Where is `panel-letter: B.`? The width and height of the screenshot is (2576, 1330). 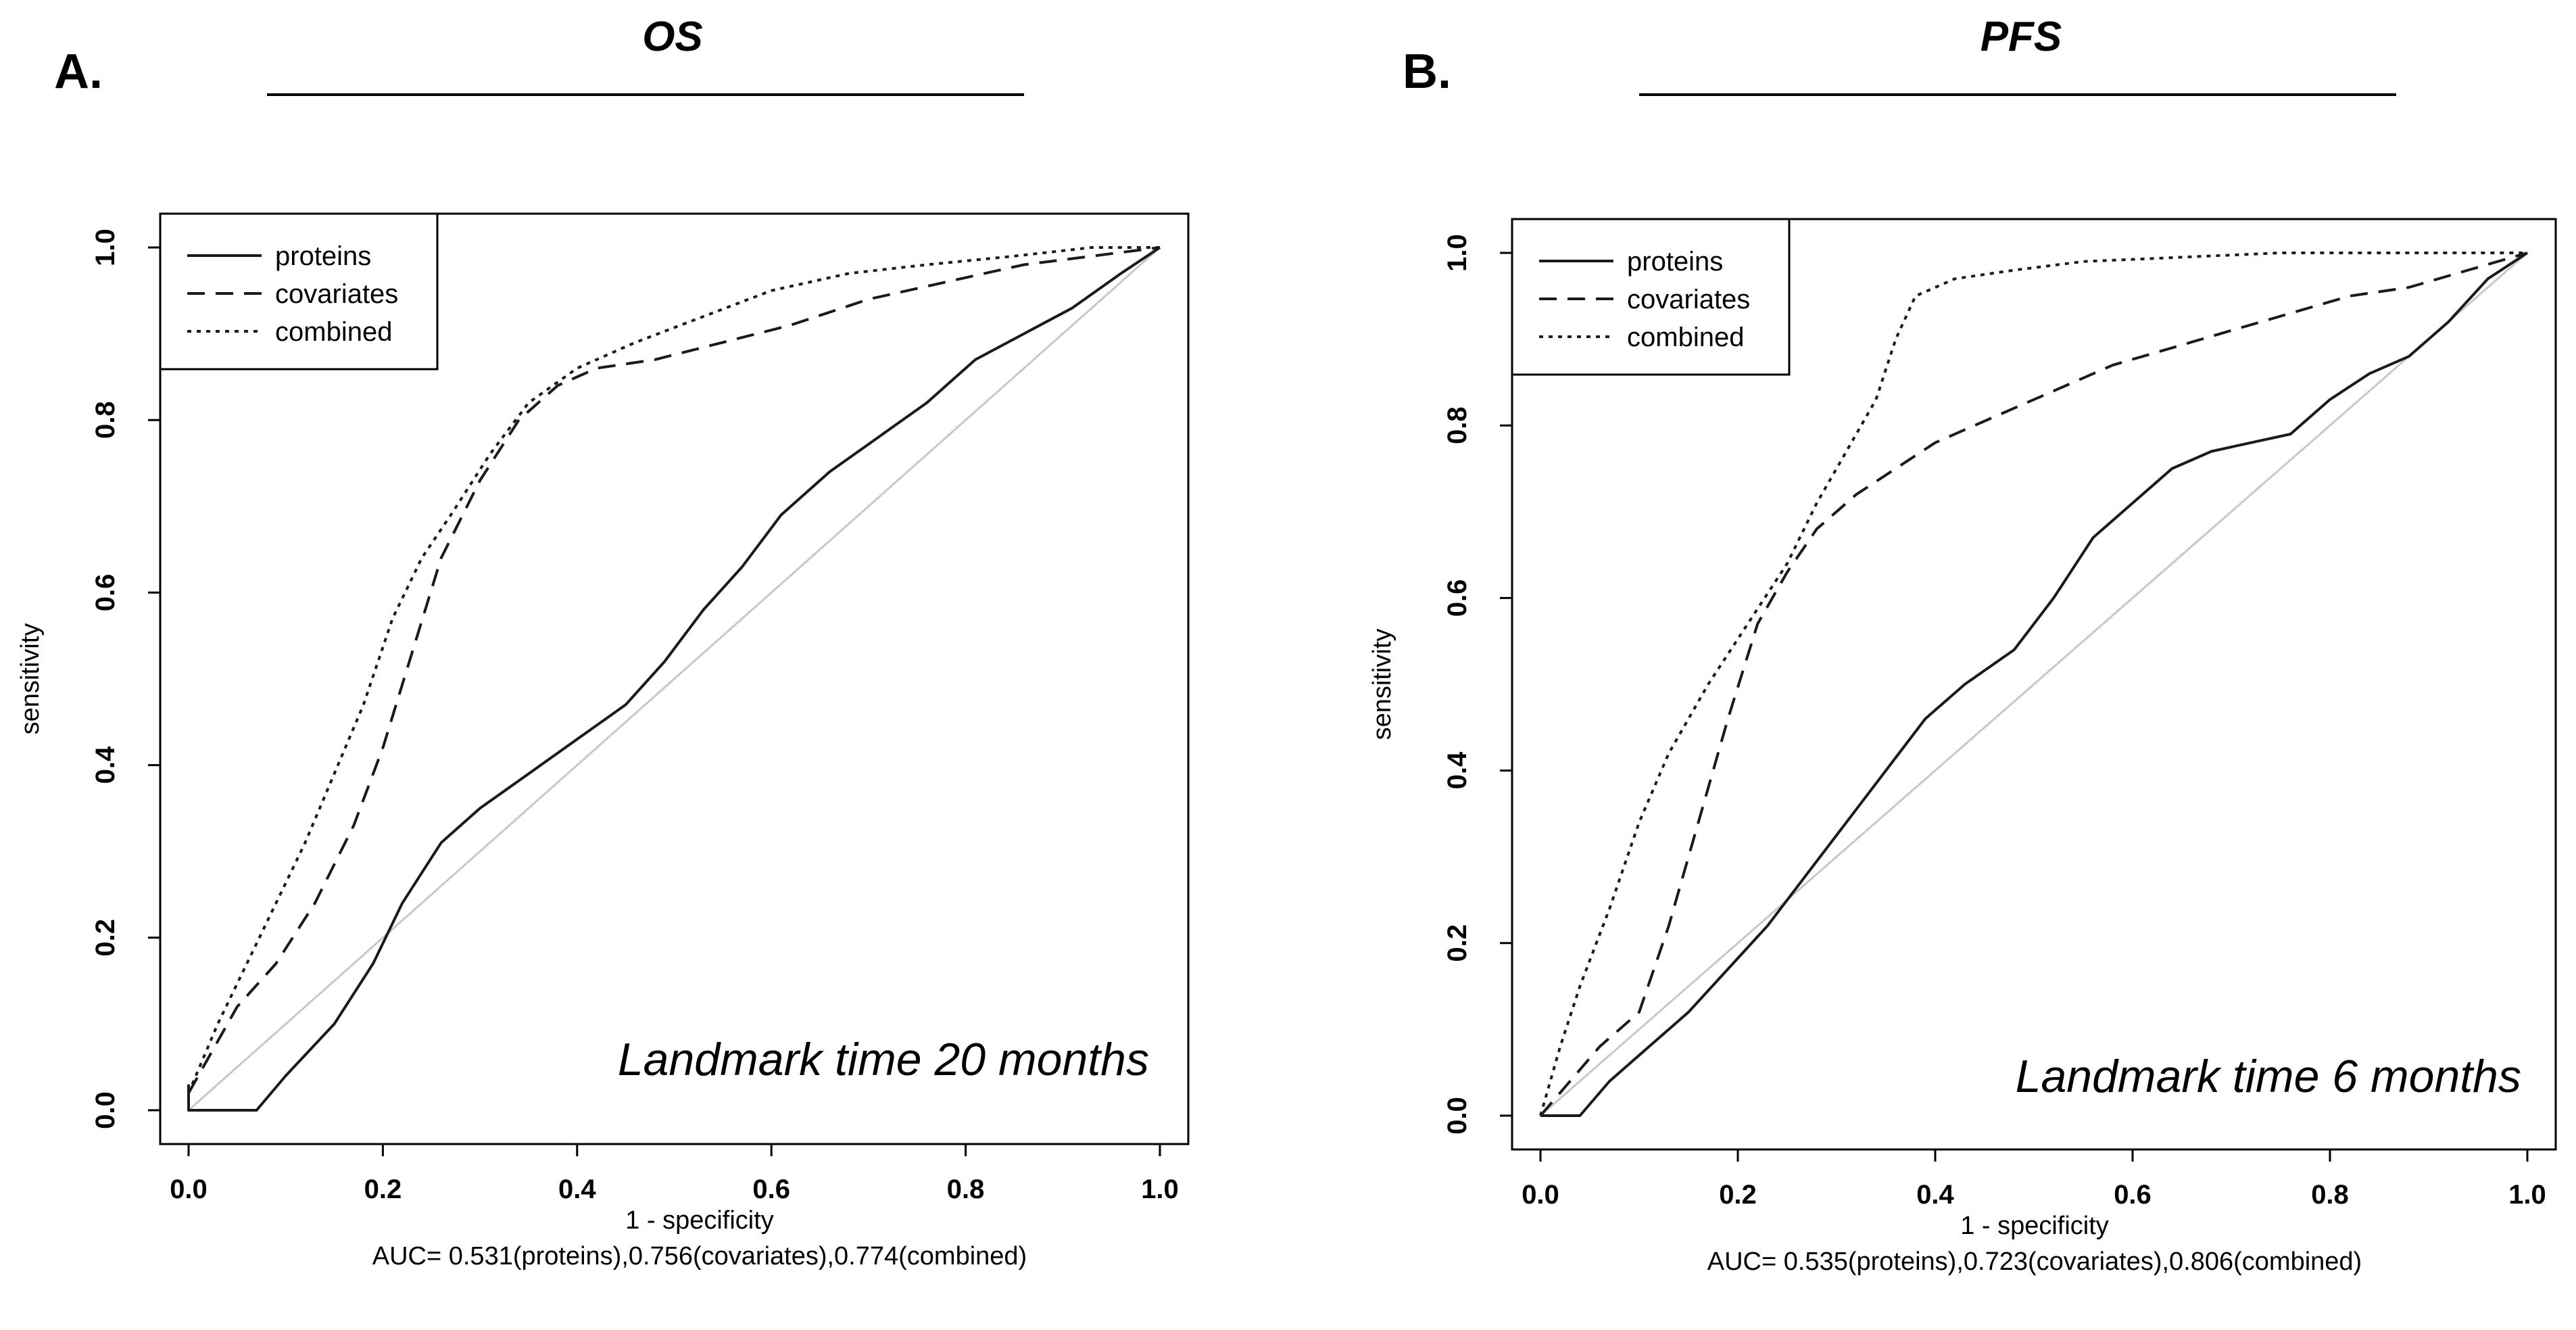
panel-letter: B. is located at coordinates (1427, 72).